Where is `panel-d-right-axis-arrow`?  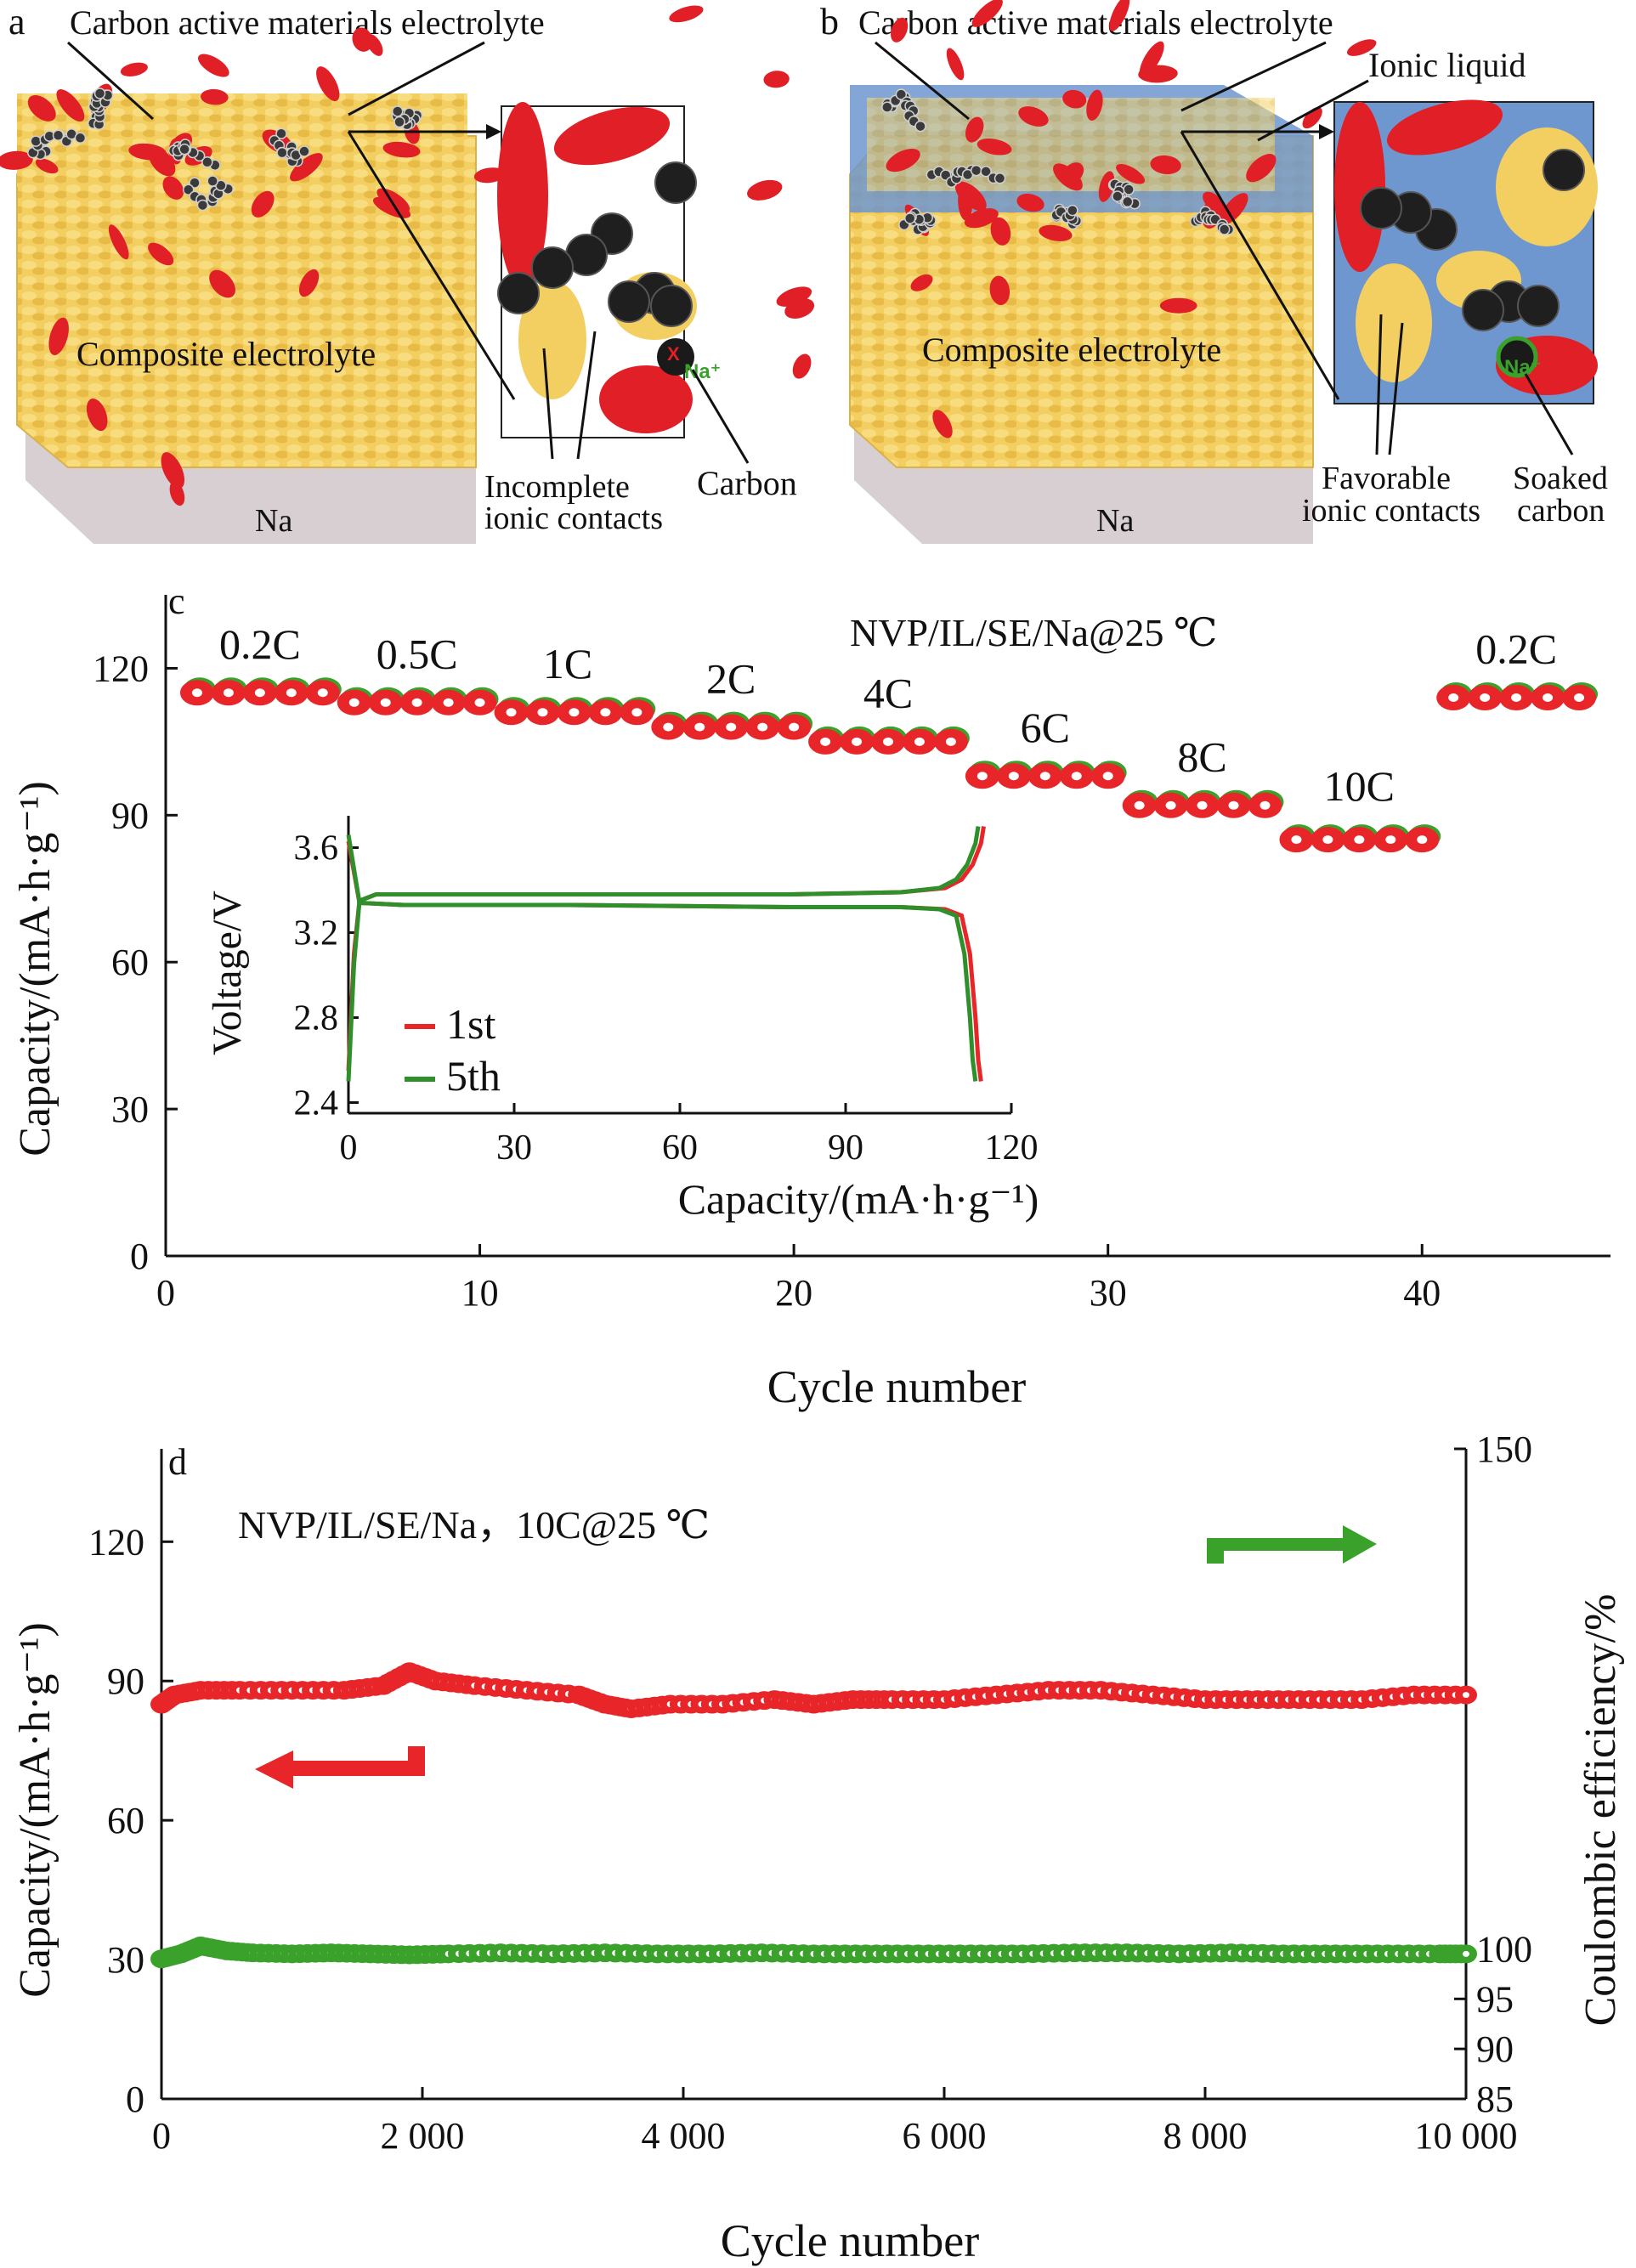 panel-d-right-axis-arrow is located at coordinates (1292, 1544).